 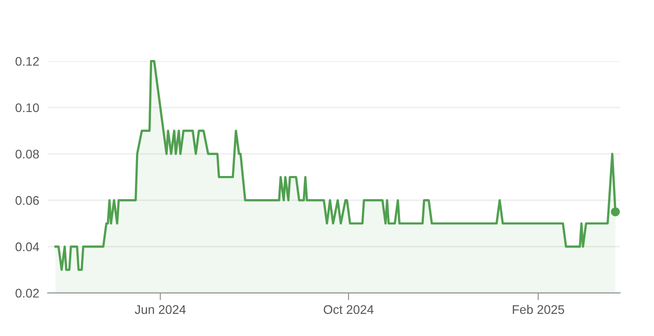 I want to click on y-tick-label: 0.06, so click(x=27, y=200).